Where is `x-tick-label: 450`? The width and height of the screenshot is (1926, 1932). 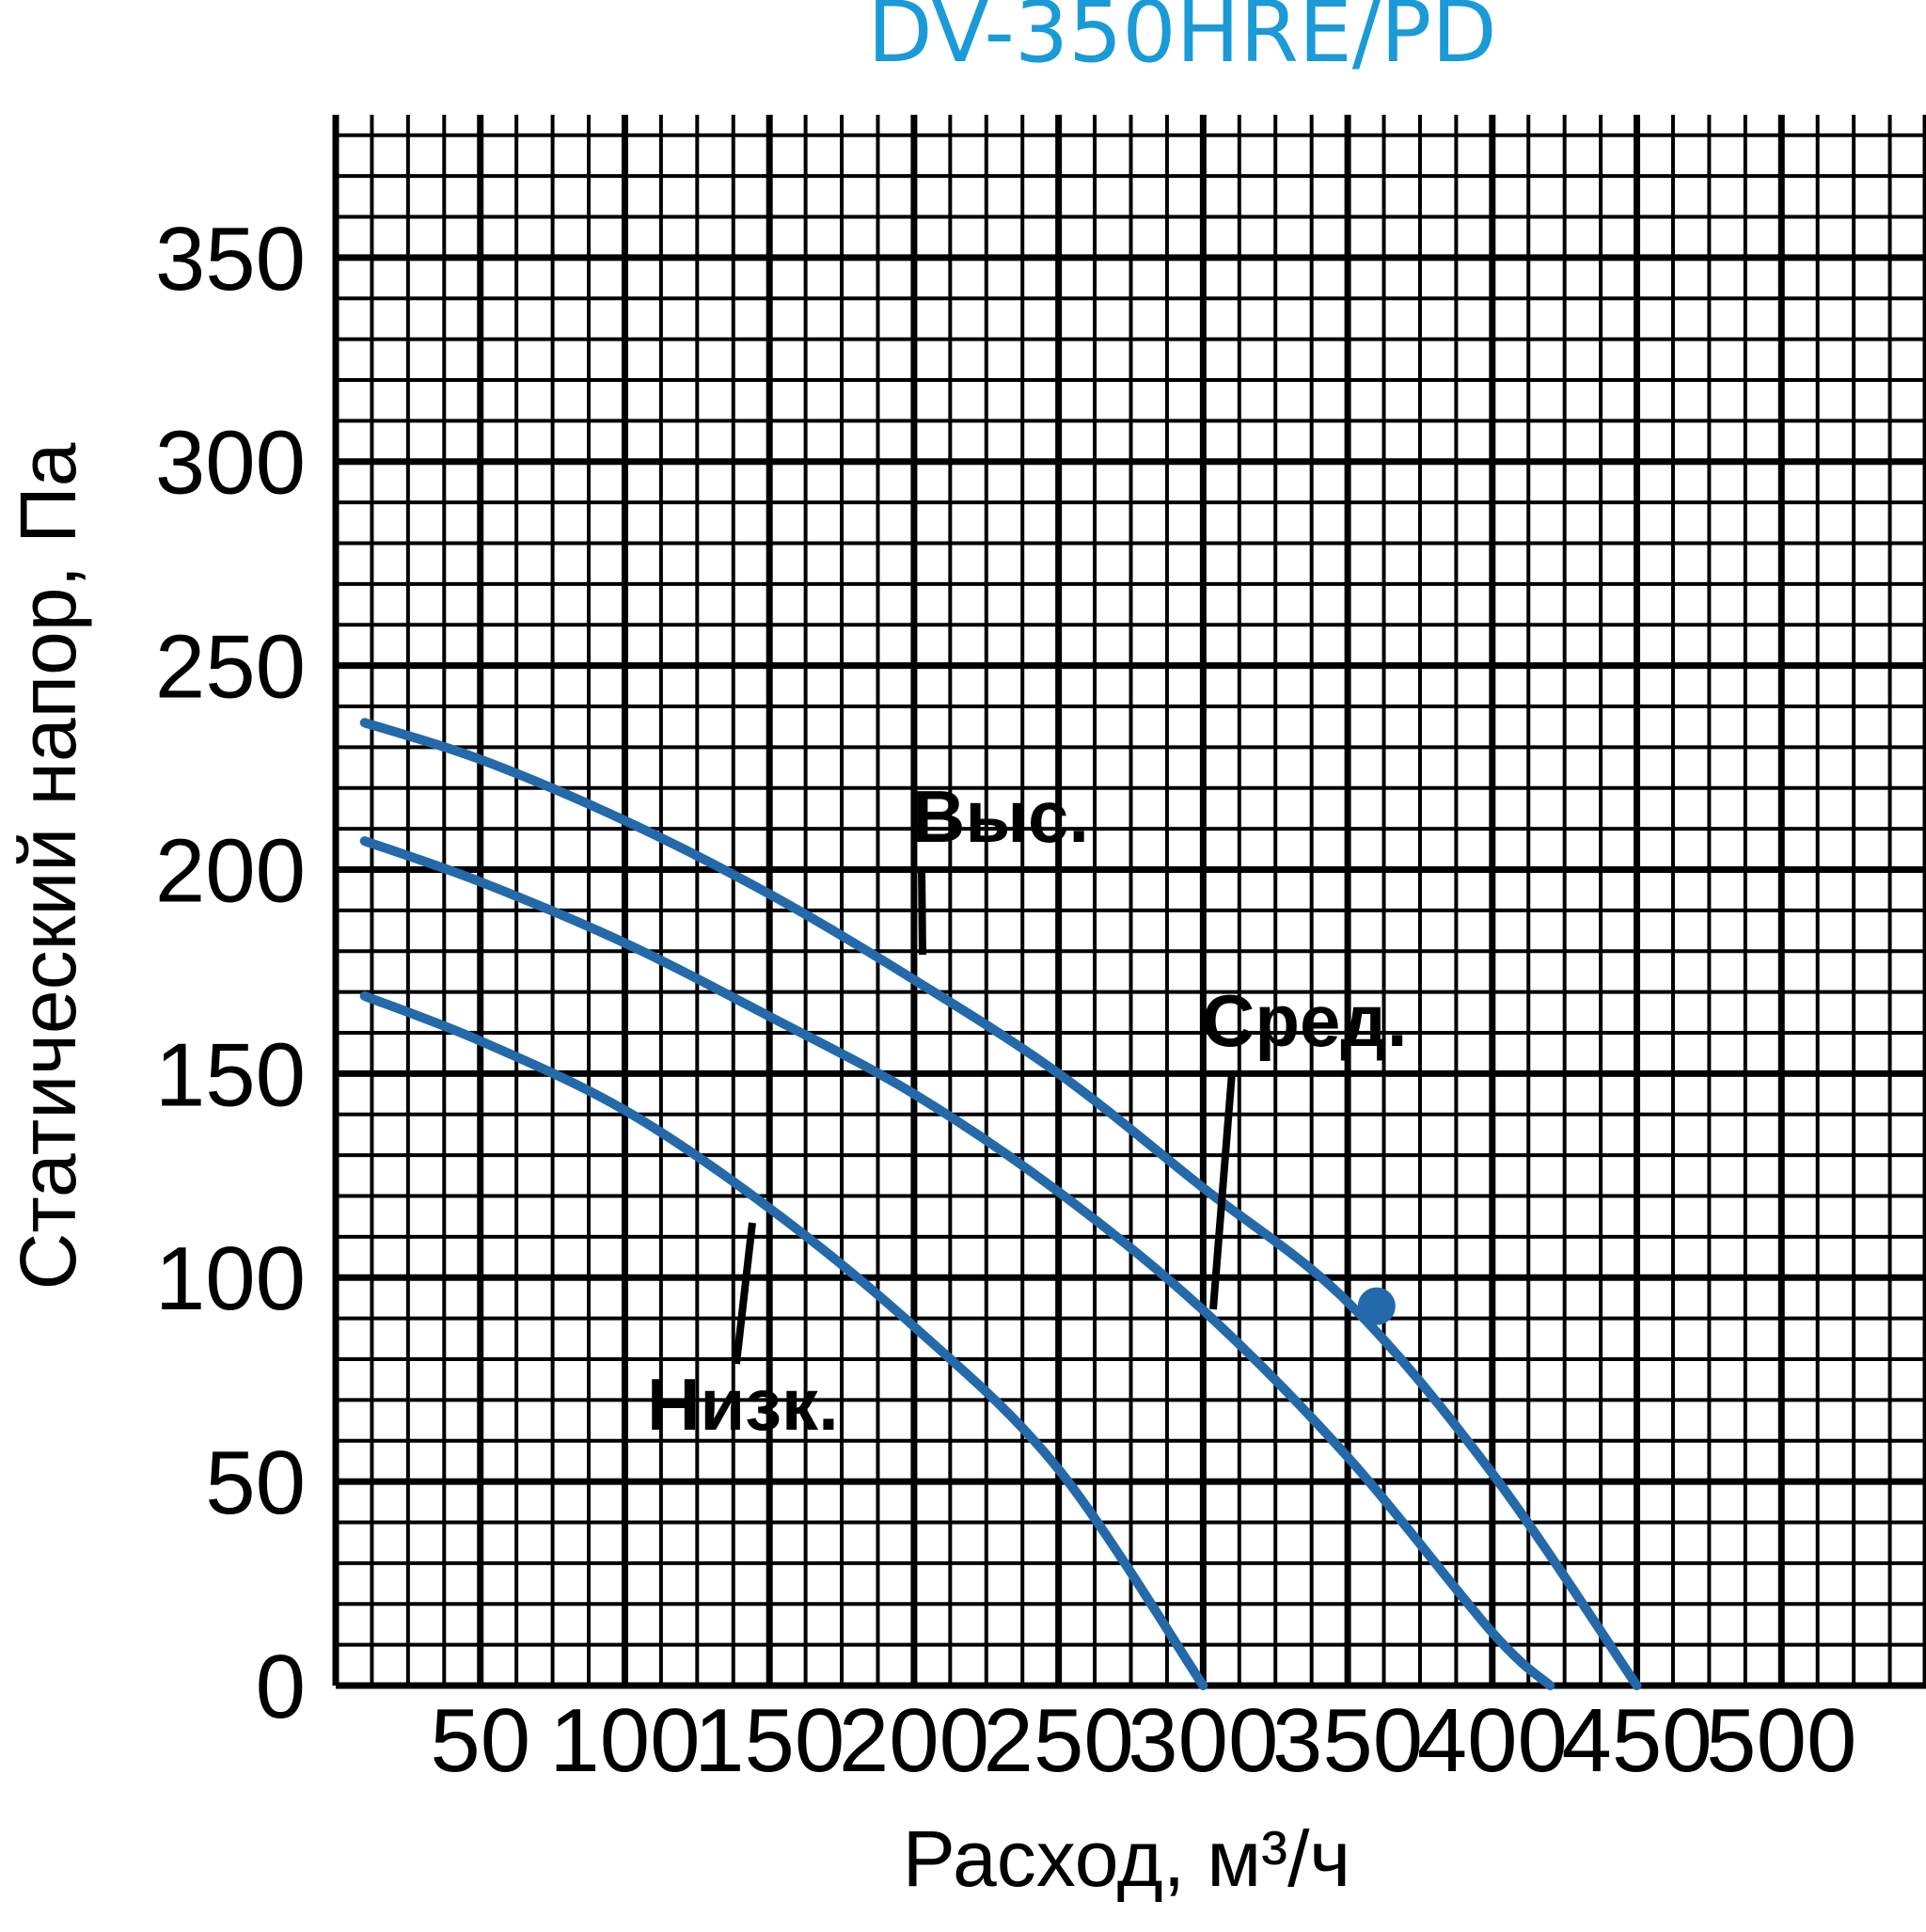
x-tick-label: 450 is located at coordinates (1636, 1740).